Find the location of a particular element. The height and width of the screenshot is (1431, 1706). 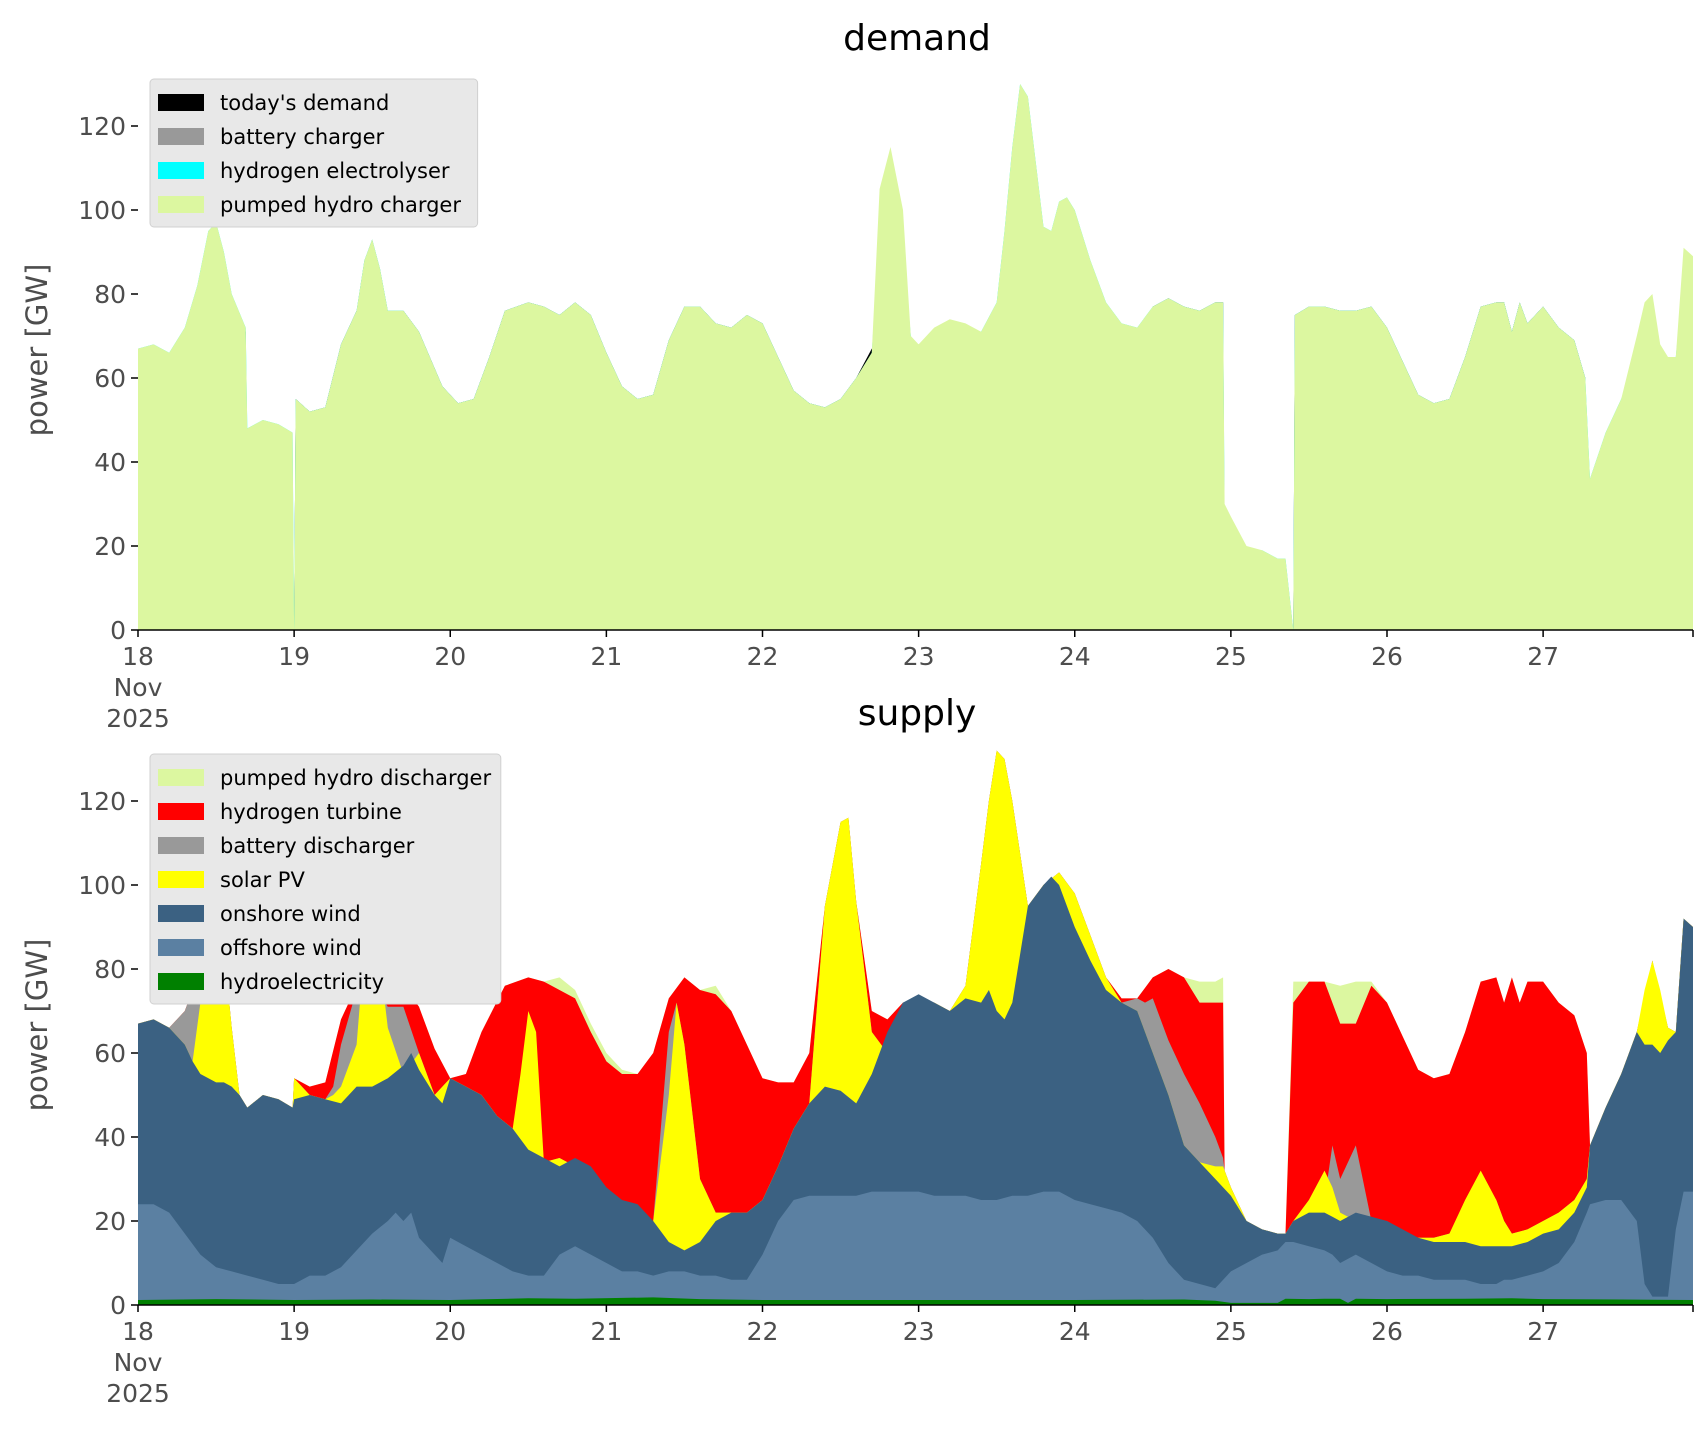

supply-x-tick-label: 22 is located at coordinates (763, 1331).